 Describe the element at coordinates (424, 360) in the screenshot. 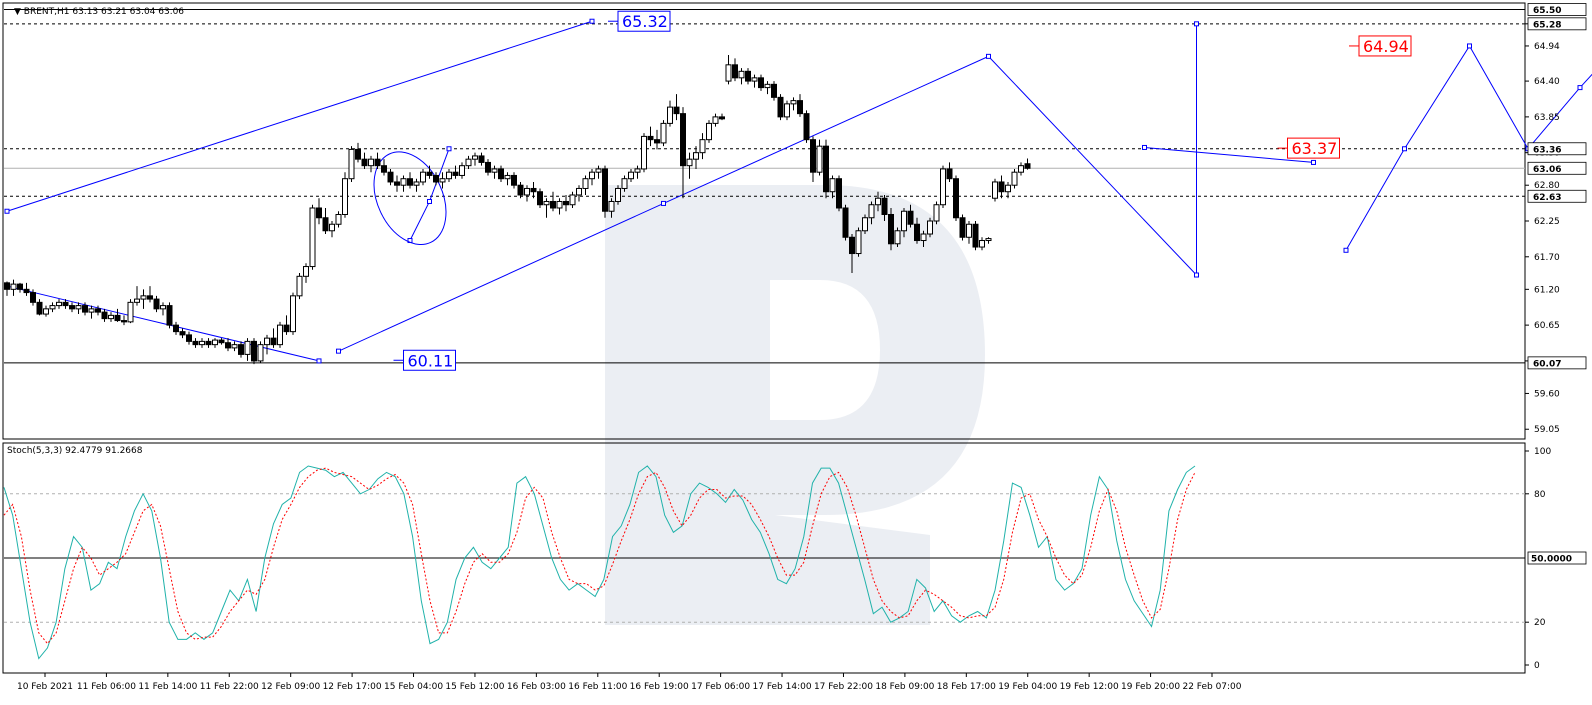

I see `price-annotation: 60.11` at that location.